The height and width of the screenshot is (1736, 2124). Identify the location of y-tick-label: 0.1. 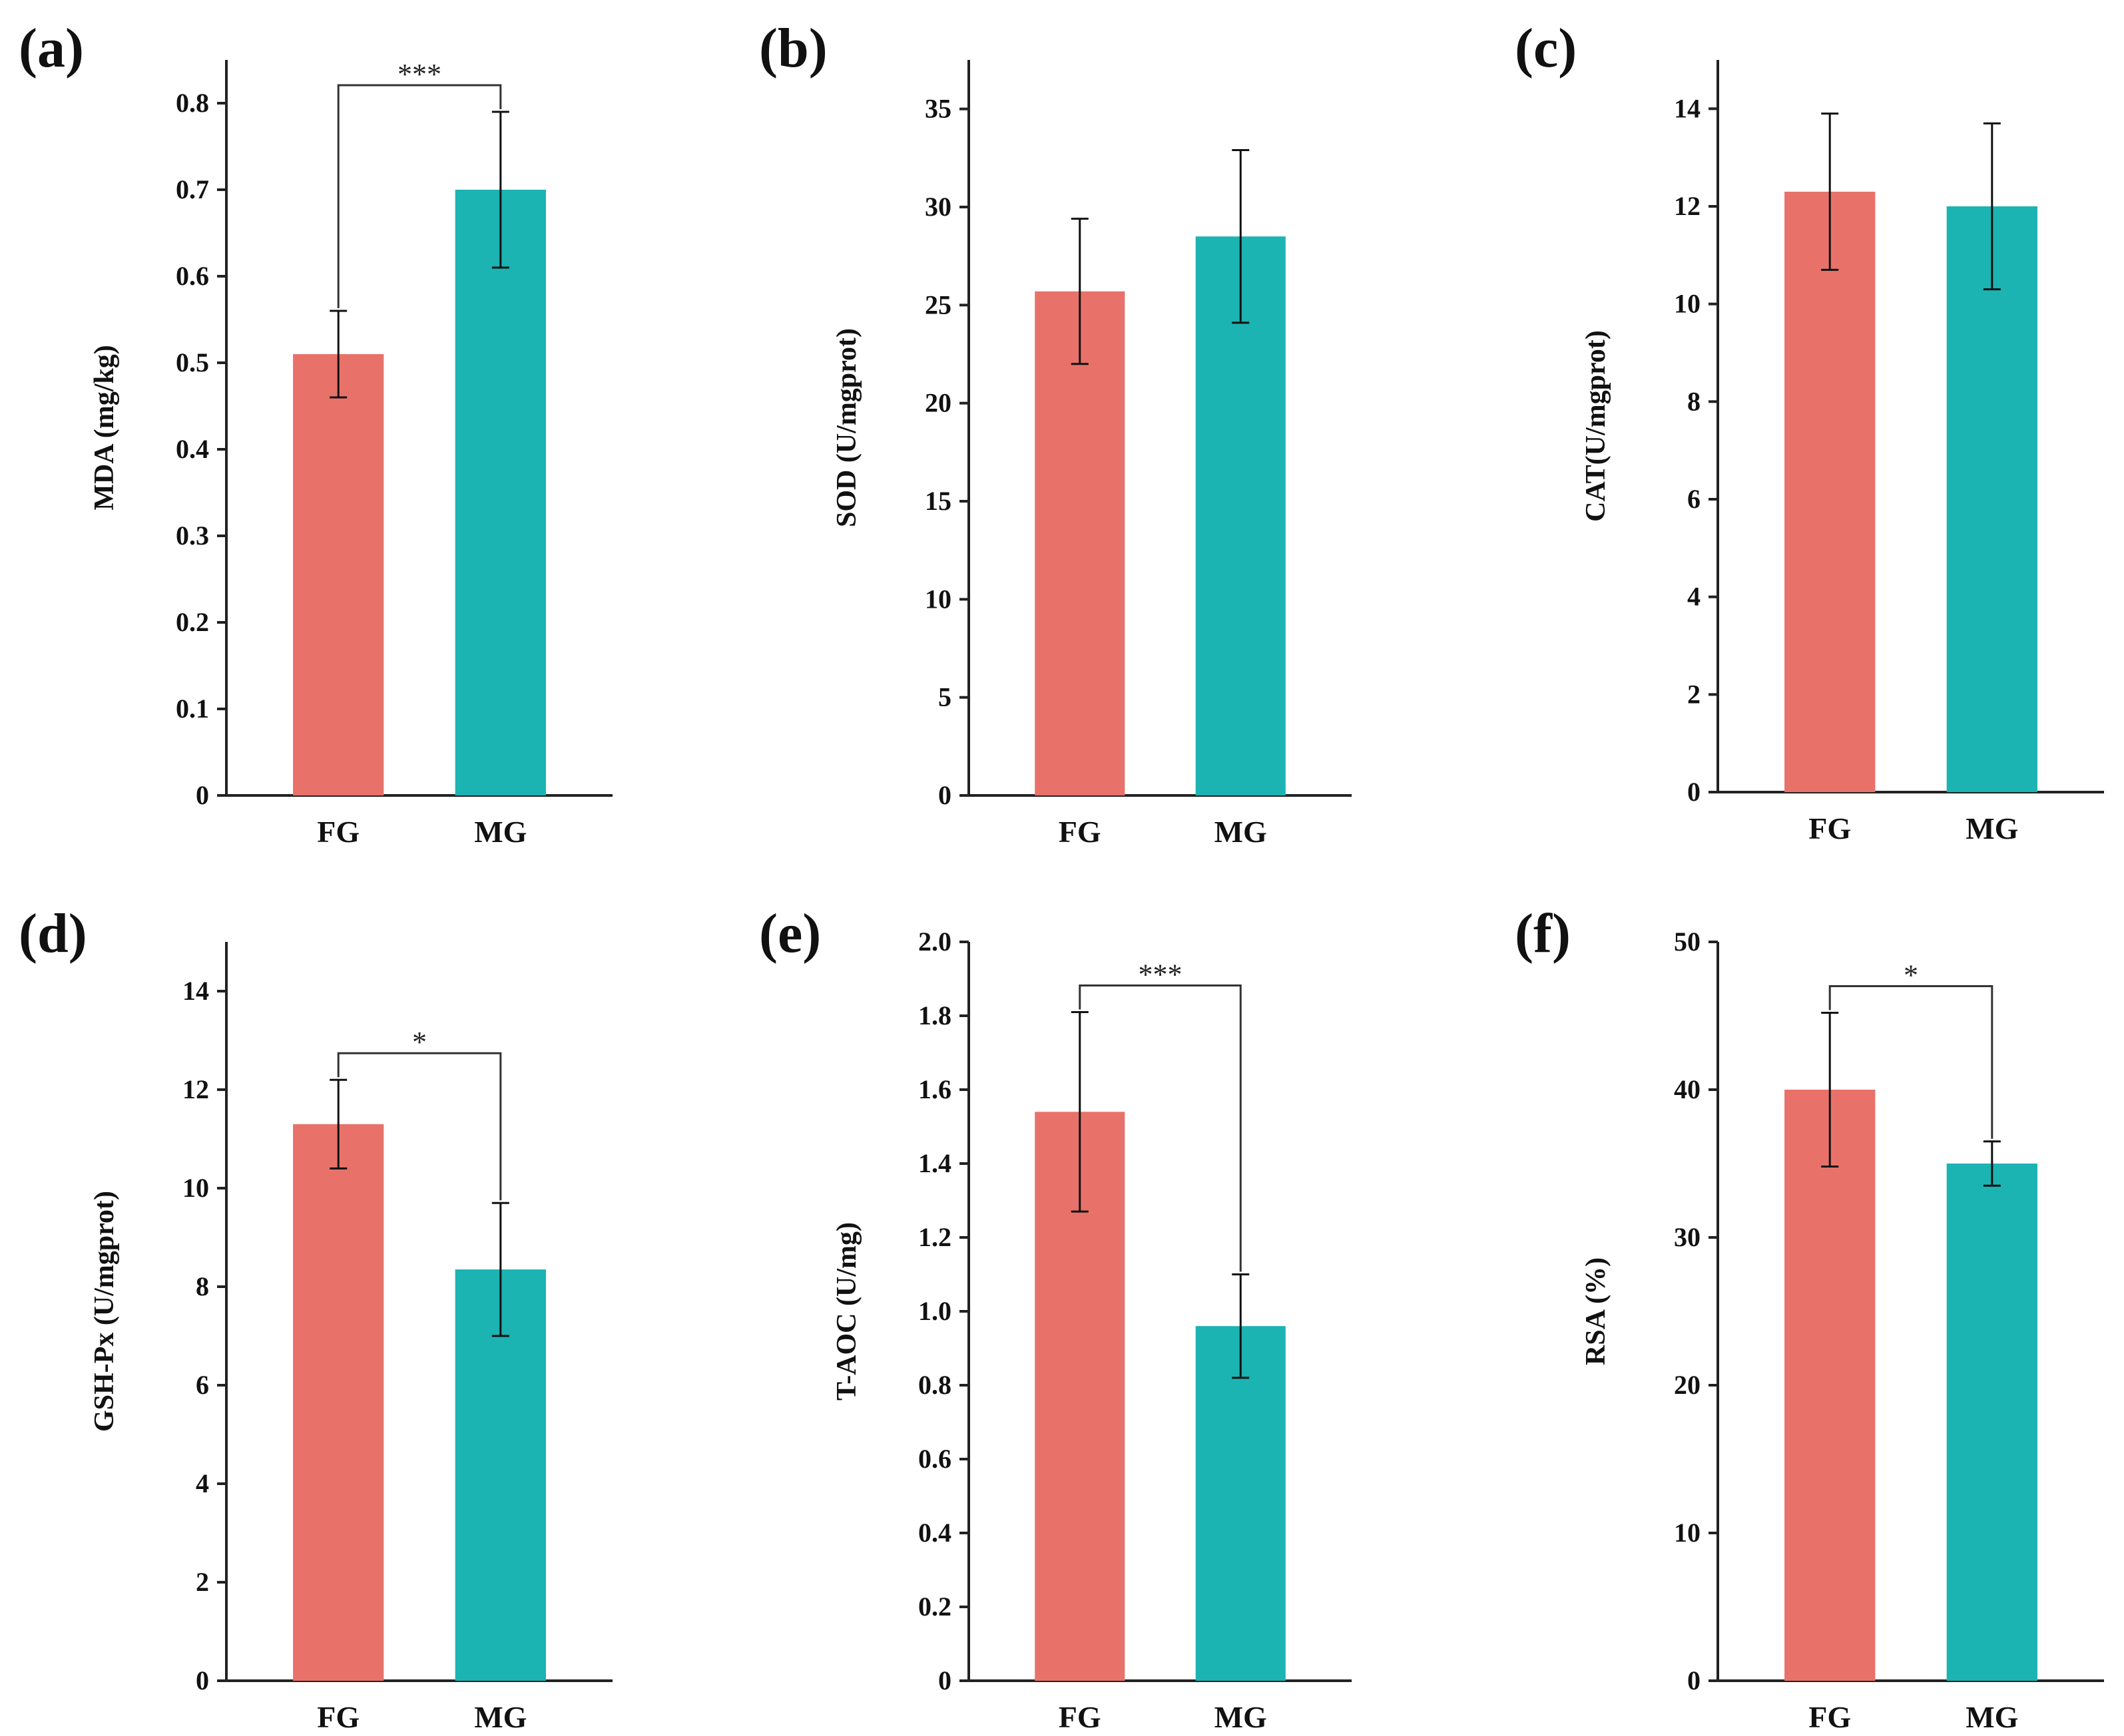
(192, 709).